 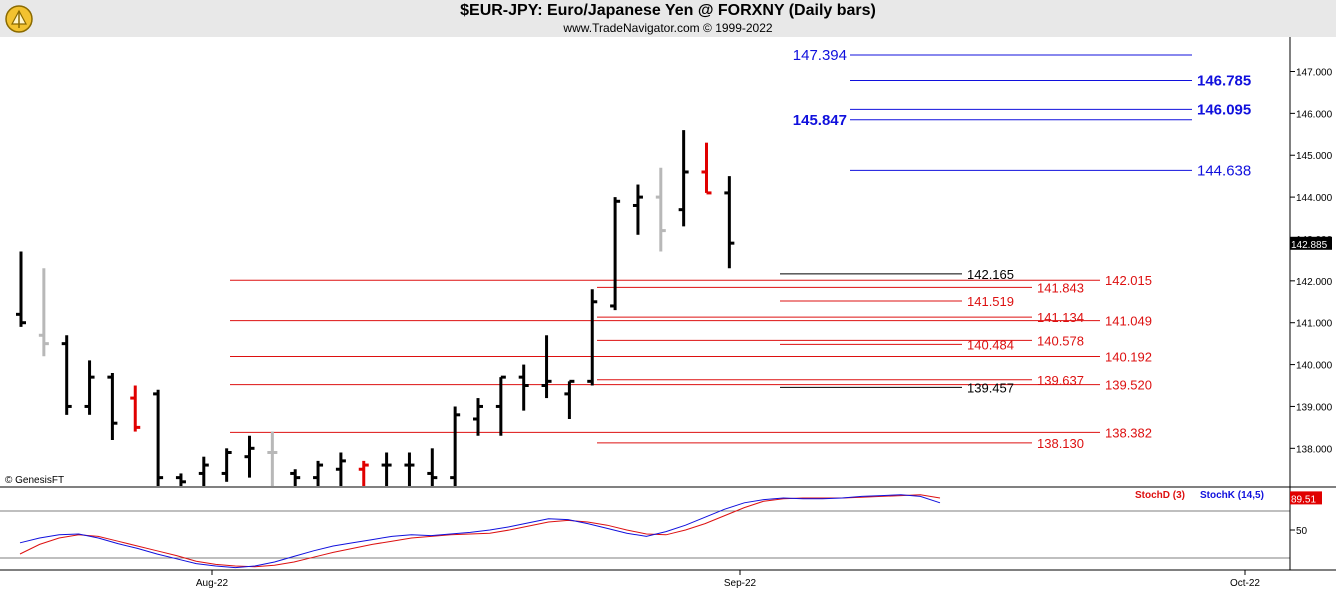 I want to click on price-level: 141.519, so click(x=897, y=301).